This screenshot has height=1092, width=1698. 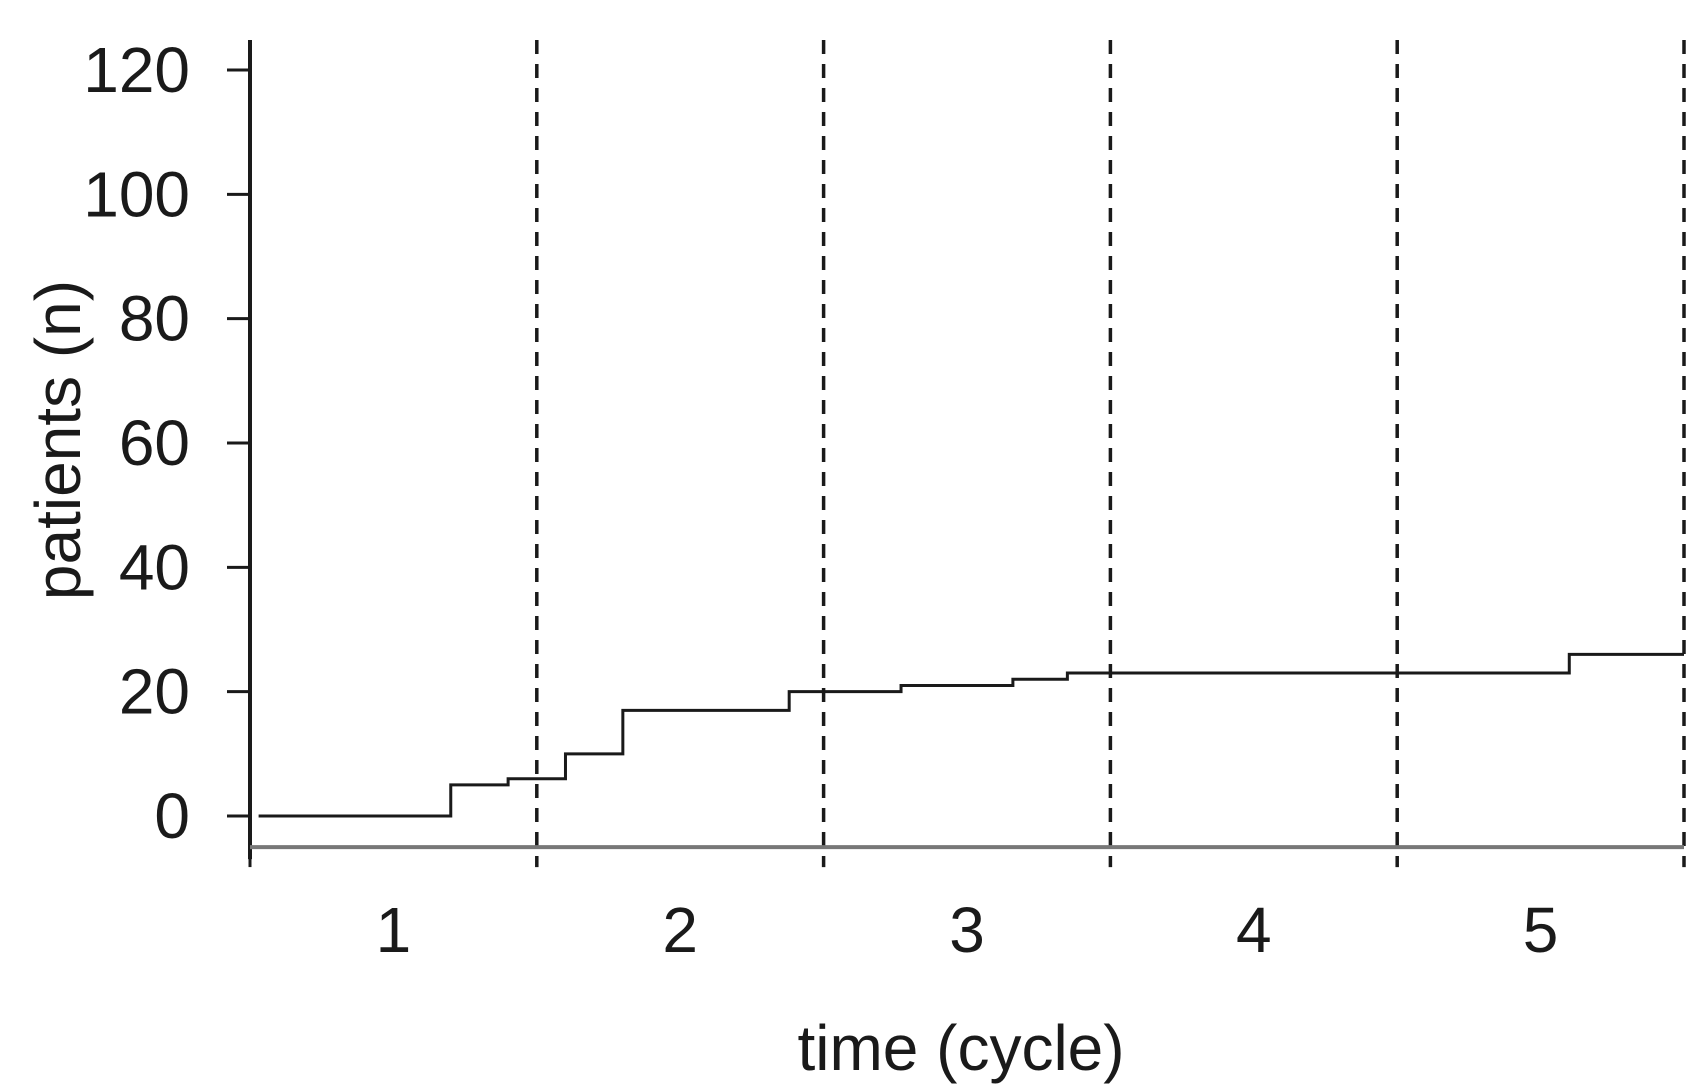 What do you see at coordinates (154, 567) in the screenshot?
I see `y-tick-label-40: 40` at bounding box center [154, 567].